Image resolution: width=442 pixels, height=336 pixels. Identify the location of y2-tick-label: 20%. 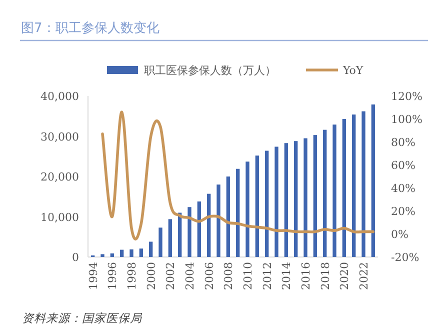
(403, 211).